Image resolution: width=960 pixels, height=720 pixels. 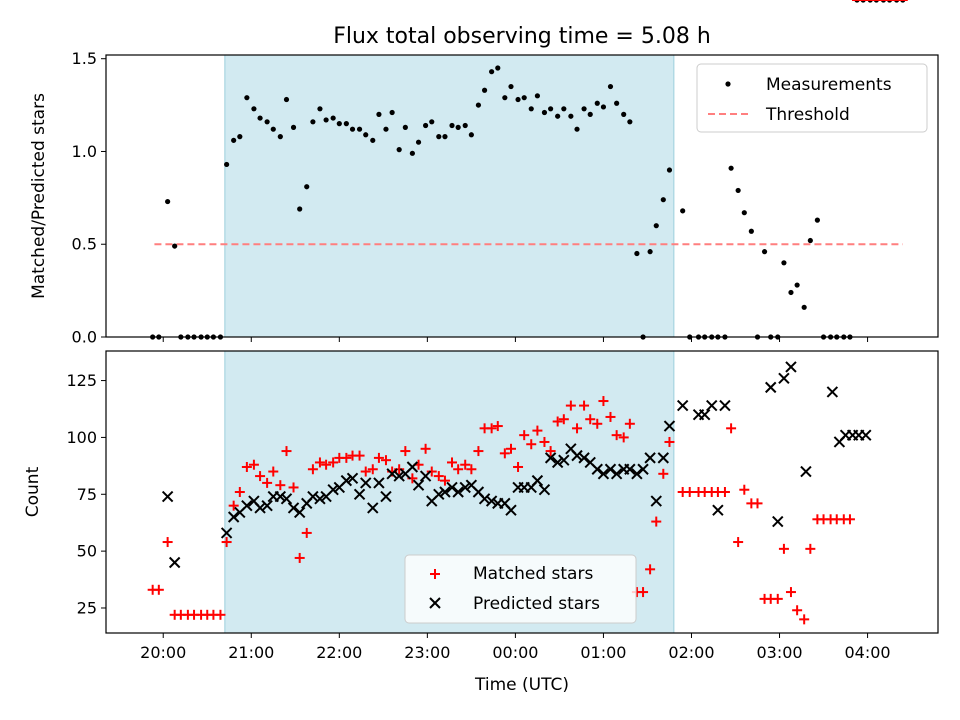 What do you see at coordinates (427, 652) in the screenshot?
I see `x-tick-label: 23:00` at bounding box center [427, 652].